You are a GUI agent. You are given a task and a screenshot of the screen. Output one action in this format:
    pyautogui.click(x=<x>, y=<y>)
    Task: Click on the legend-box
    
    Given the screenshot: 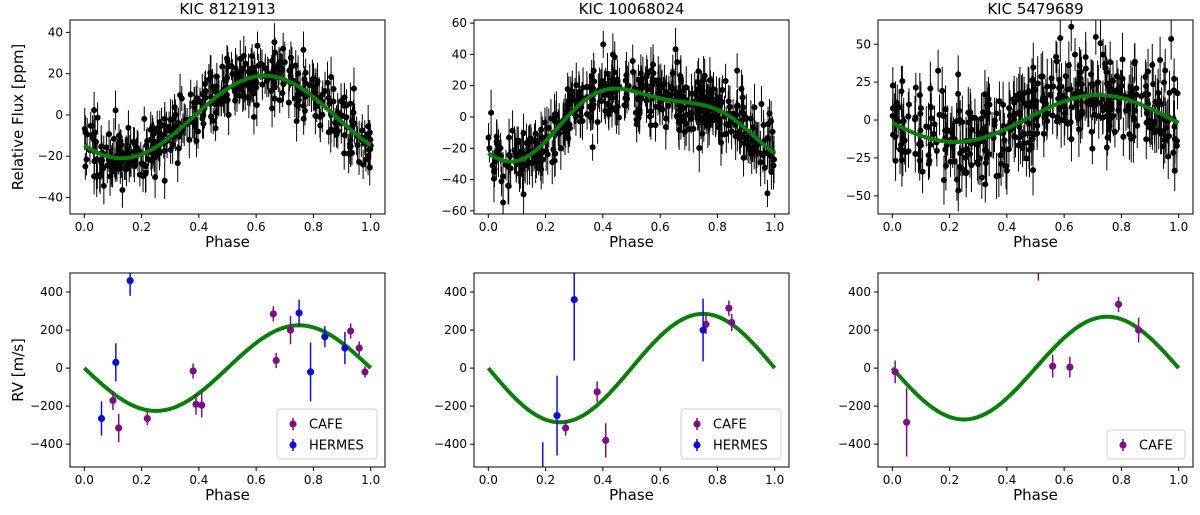 What is the action you would take?
    pyautogui.click(x=731, y=434)
    